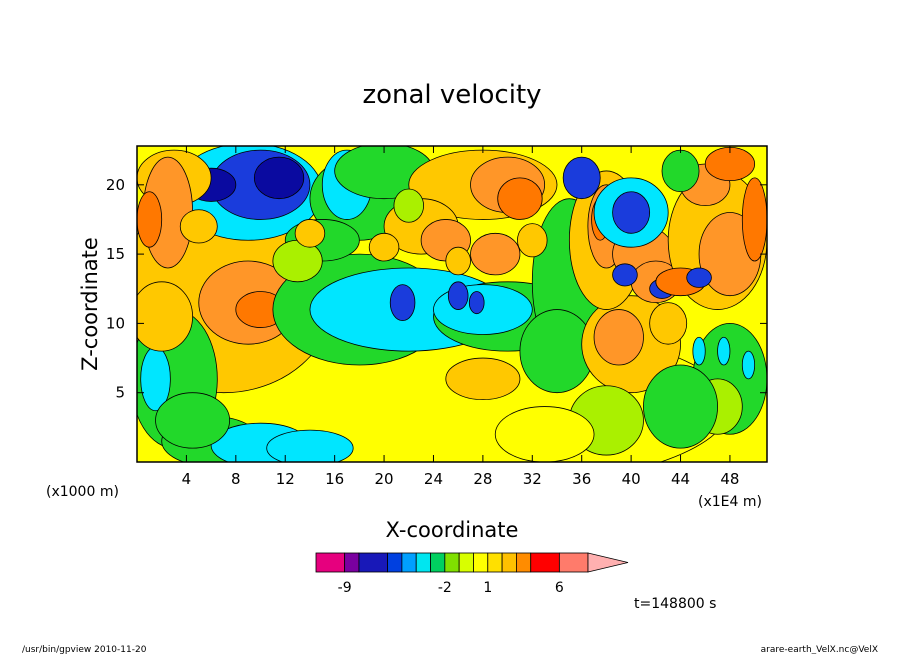  I want to click on y-tick-label: 20, so click(115, 185).